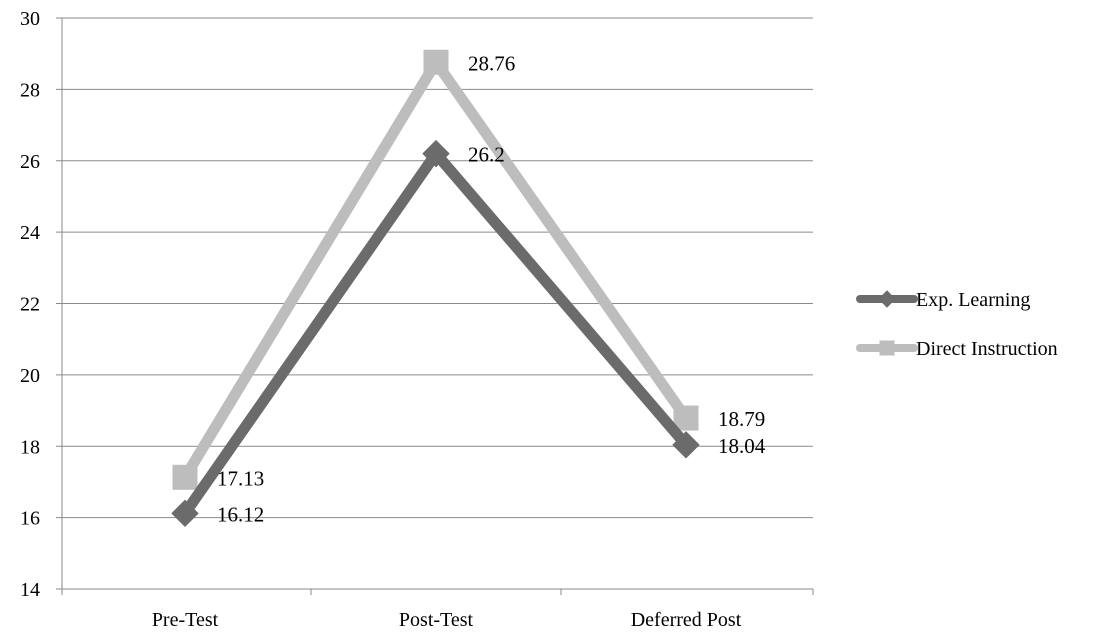 Image resolution: width=1115 pixels, height=637 pixels. I want to click on y-tick-label: 18, so click(30, 447).